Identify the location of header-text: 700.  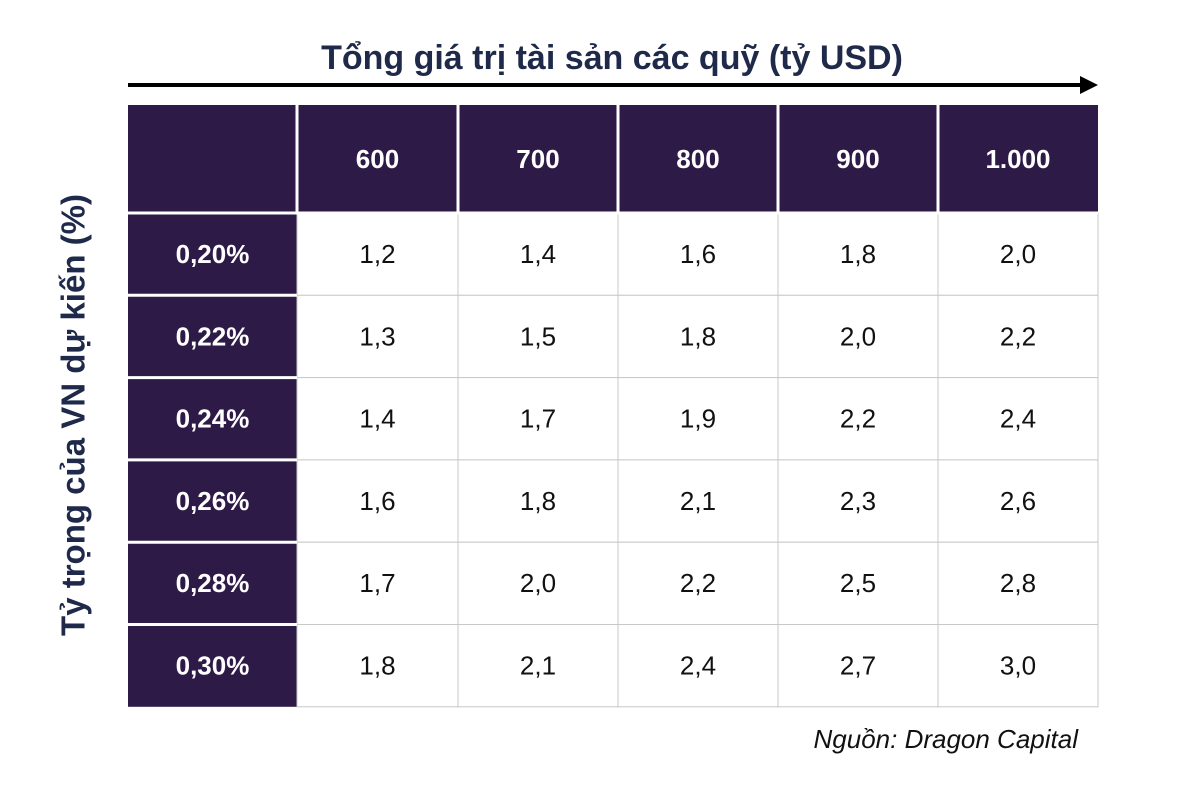
(537, 159).